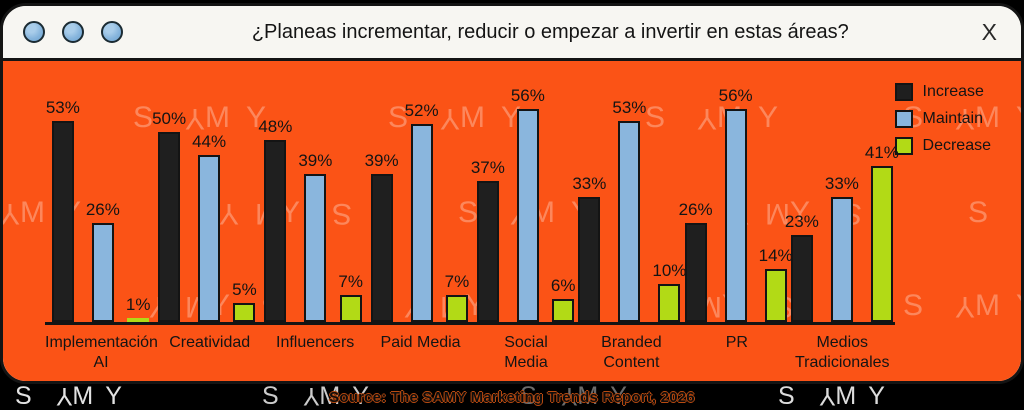  I want to click on legend-item-maintain: Maintain, so click(942, 119).